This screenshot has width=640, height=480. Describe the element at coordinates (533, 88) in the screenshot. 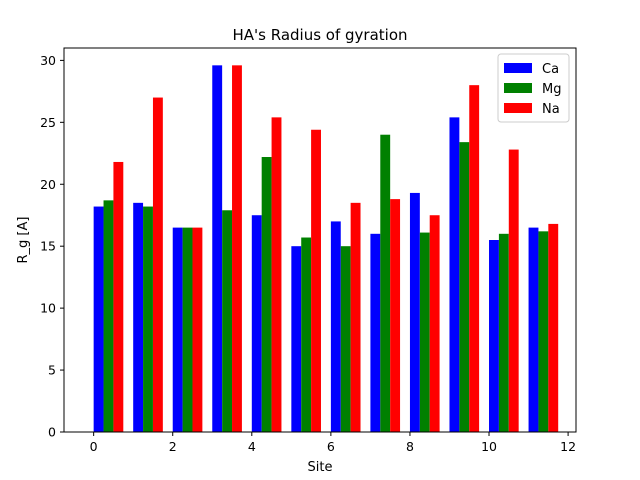

I see `legend: Ca Mg Na` at that location.